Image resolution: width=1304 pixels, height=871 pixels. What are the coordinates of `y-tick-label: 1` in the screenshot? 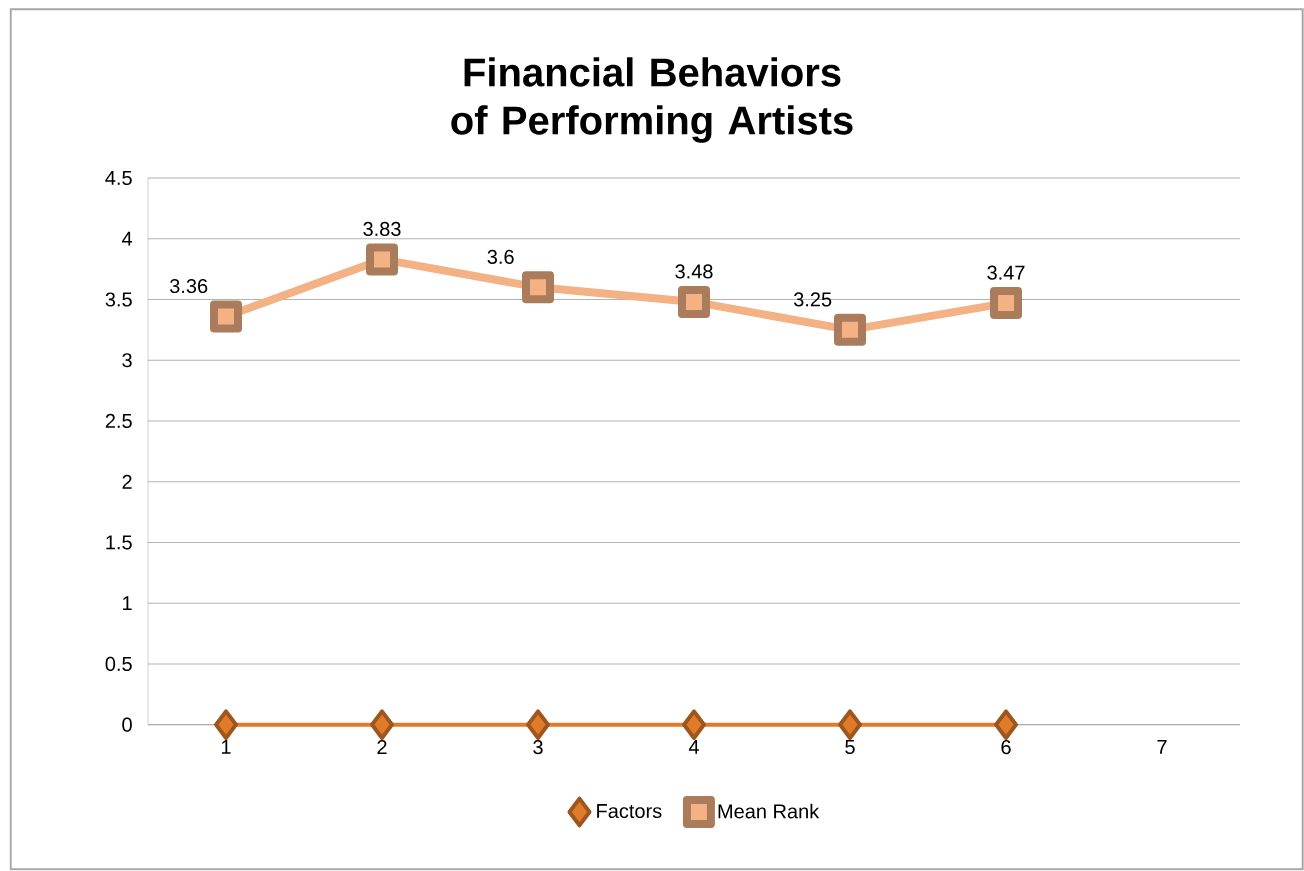 It's located at (127, 603).